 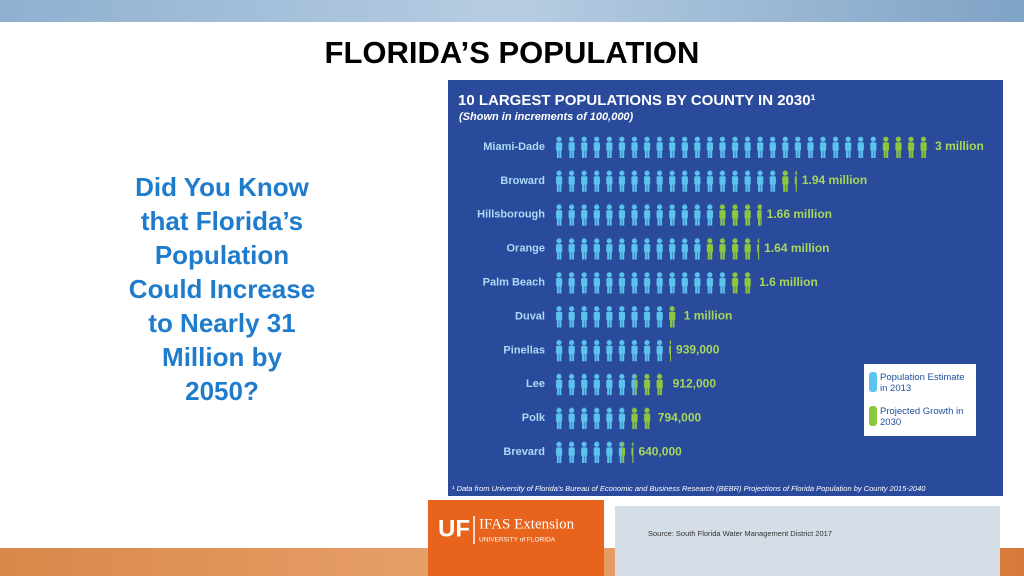 I want to click on logo-name: IFAS Extension, so click(x=527, y=524).